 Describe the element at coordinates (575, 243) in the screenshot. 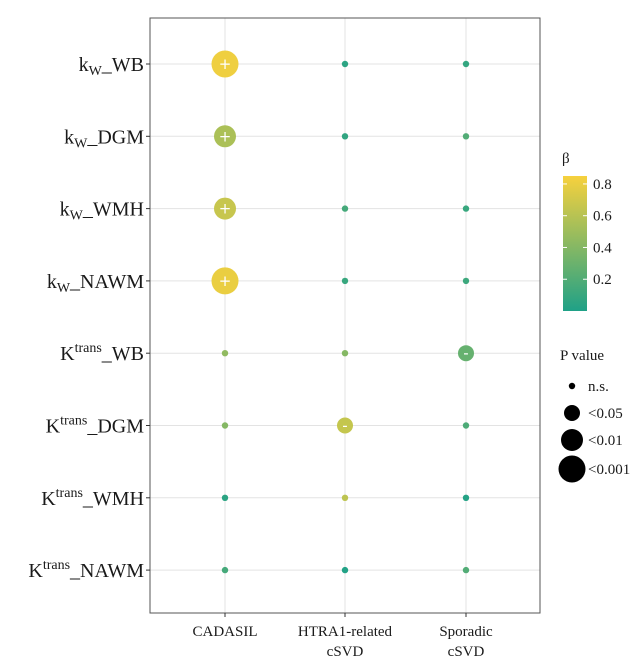

I see `color-legend-bar` at that location.